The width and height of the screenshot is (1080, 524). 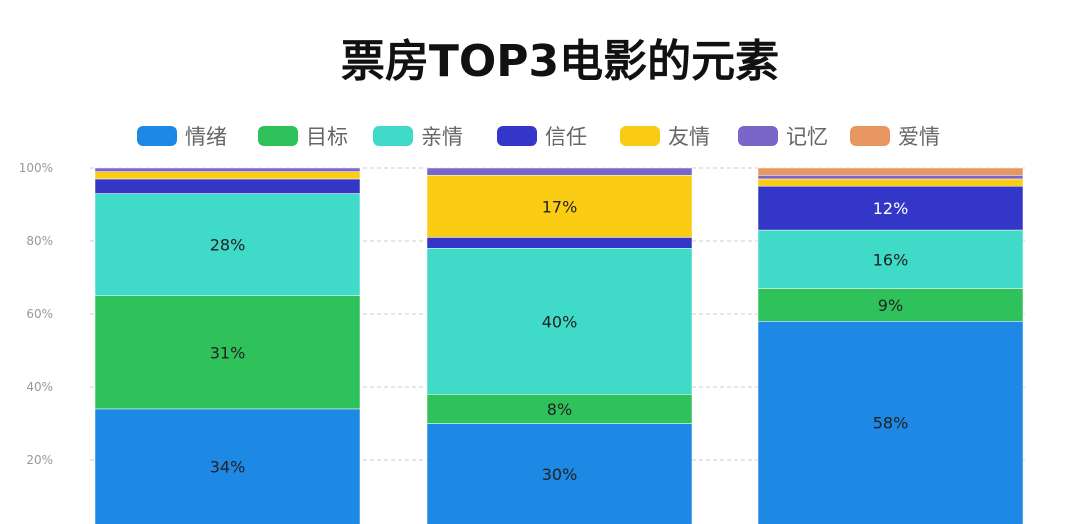 I want to click on data-label: 34%, so click(x=228, y=466).